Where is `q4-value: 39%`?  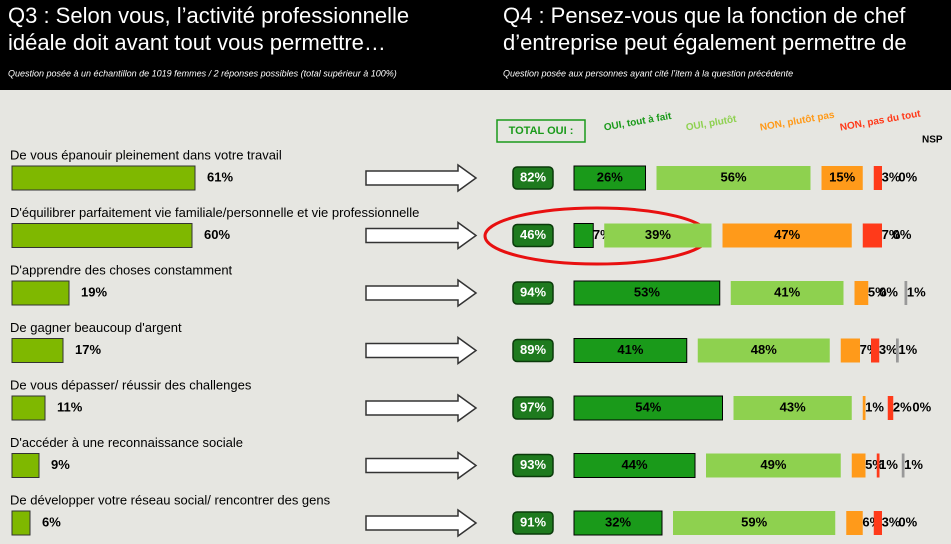 q4-value: 39% is located at coordinates (658, 234).